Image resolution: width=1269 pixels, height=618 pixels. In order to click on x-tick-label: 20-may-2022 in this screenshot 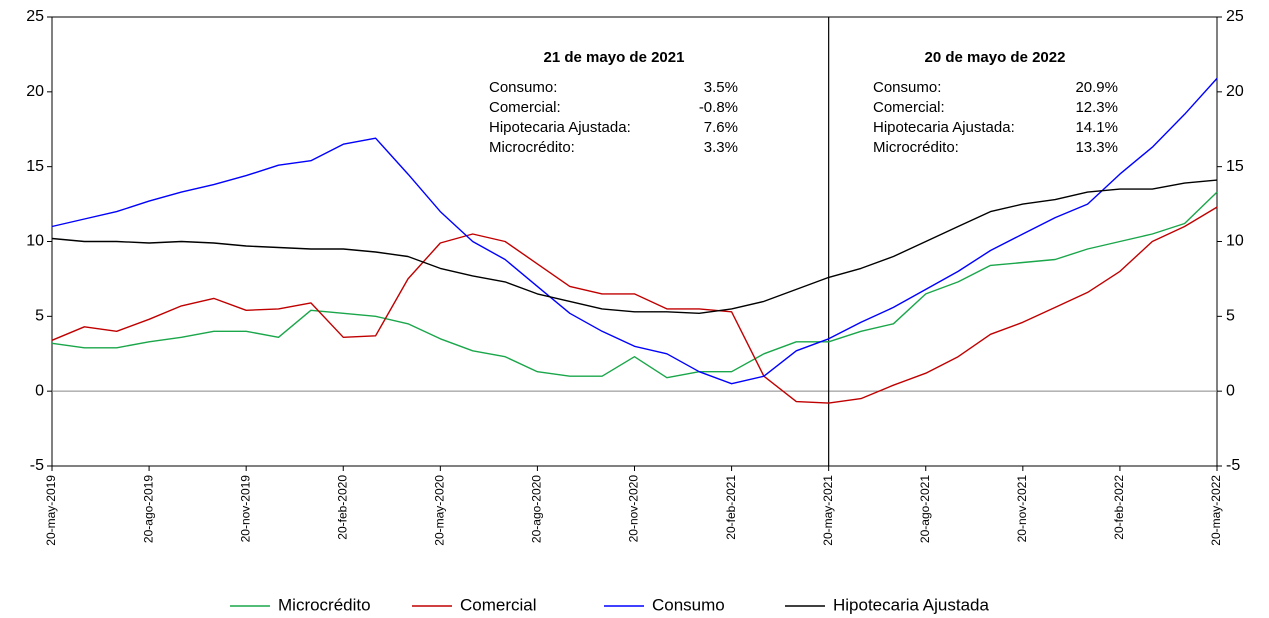, I will do `click(1216, 510)`.